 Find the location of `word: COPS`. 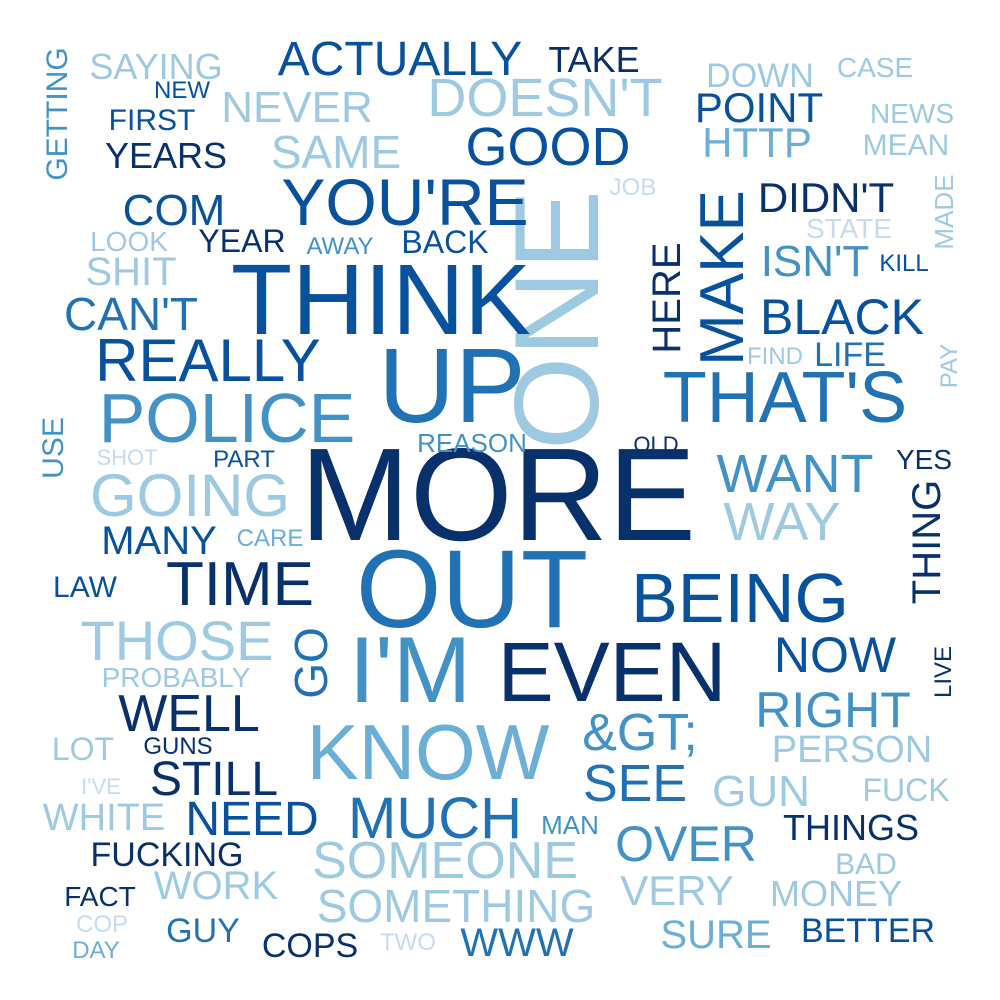

word: COPS is located at coordinates (310, 946).